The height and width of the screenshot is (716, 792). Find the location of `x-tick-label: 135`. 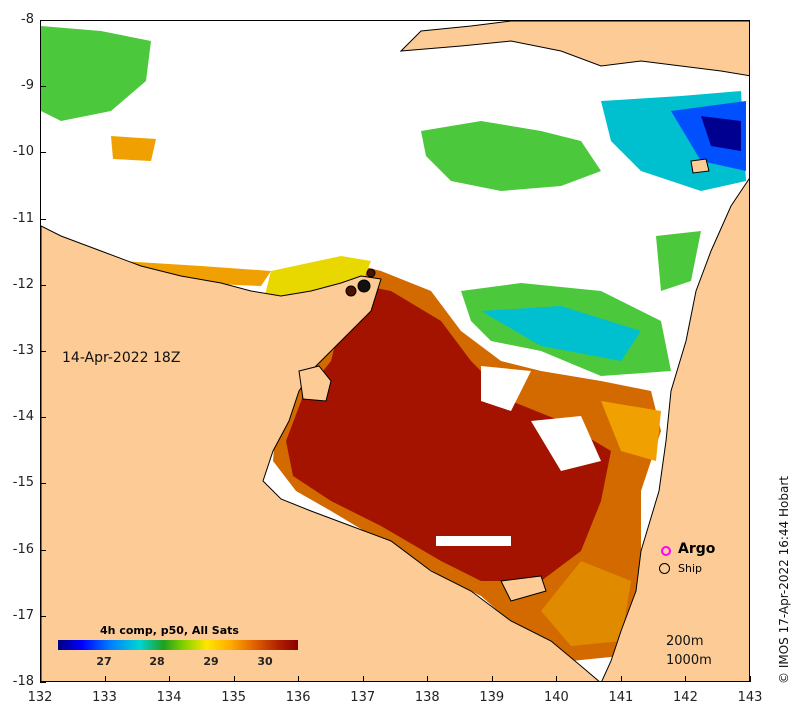

x-tick-label: 135 is located at coordinates (234, 697).